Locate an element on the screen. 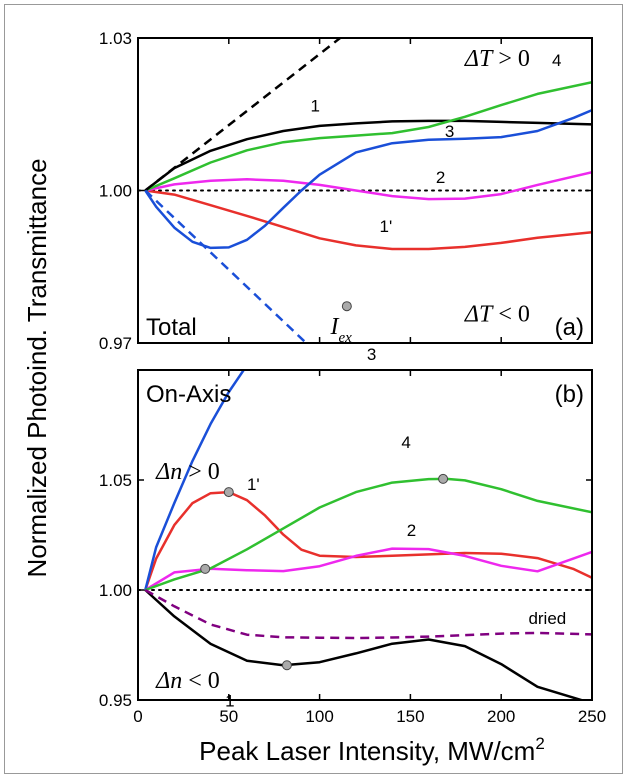 The height and width of the screenshot is (780, 629). panel-title: On-Axis is located at coordinates (188, 394).